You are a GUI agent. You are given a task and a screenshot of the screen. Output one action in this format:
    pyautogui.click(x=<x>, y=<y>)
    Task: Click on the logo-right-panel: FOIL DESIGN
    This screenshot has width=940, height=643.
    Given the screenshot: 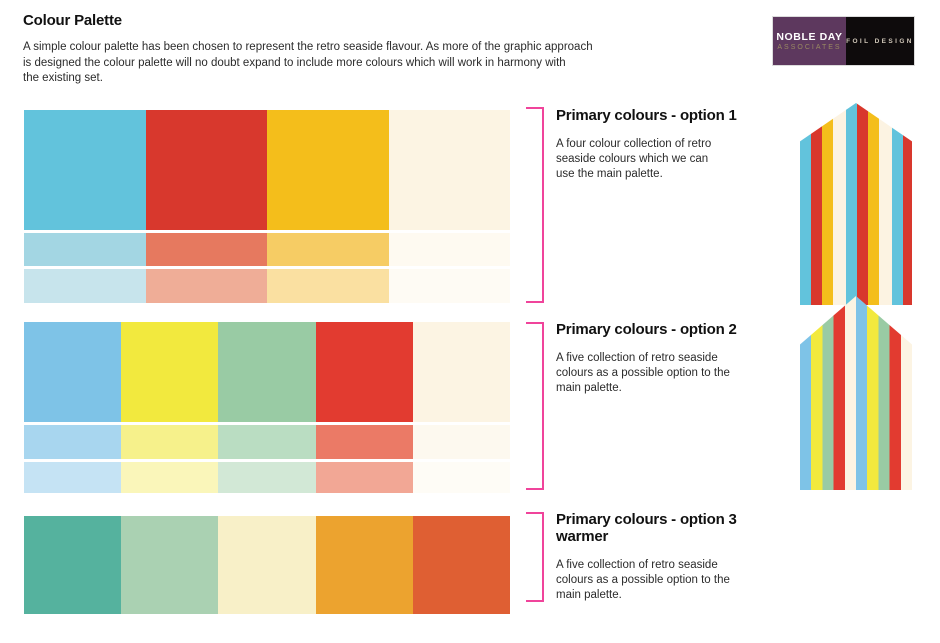 What is the action you would take?
    pyautogui.click(x=880, y=41)
    